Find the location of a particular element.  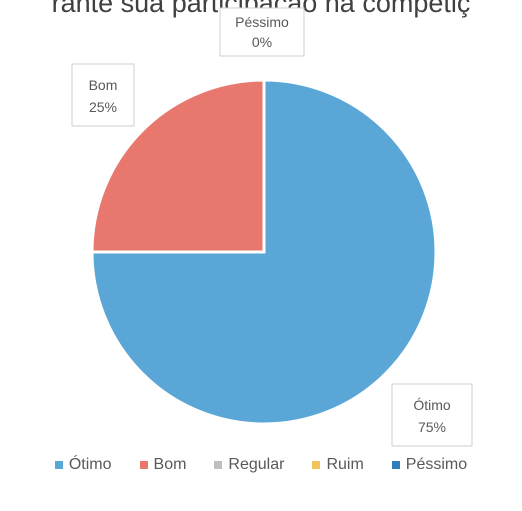

legend-swatch-regular is located at coordinates (218, 465).